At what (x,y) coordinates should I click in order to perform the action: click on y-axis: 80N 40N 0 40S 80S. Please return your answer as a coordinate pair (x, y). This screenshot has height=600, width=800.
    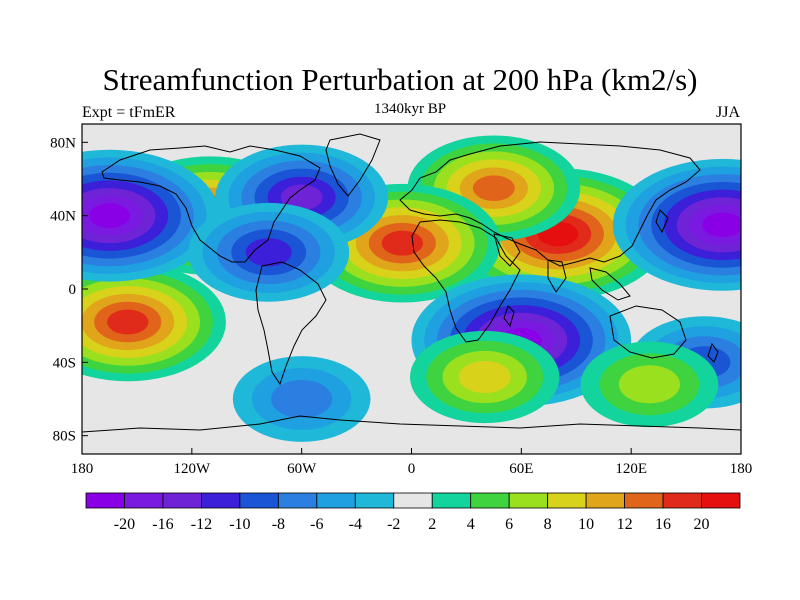
    Looking at the image, I should click on (69, 290).